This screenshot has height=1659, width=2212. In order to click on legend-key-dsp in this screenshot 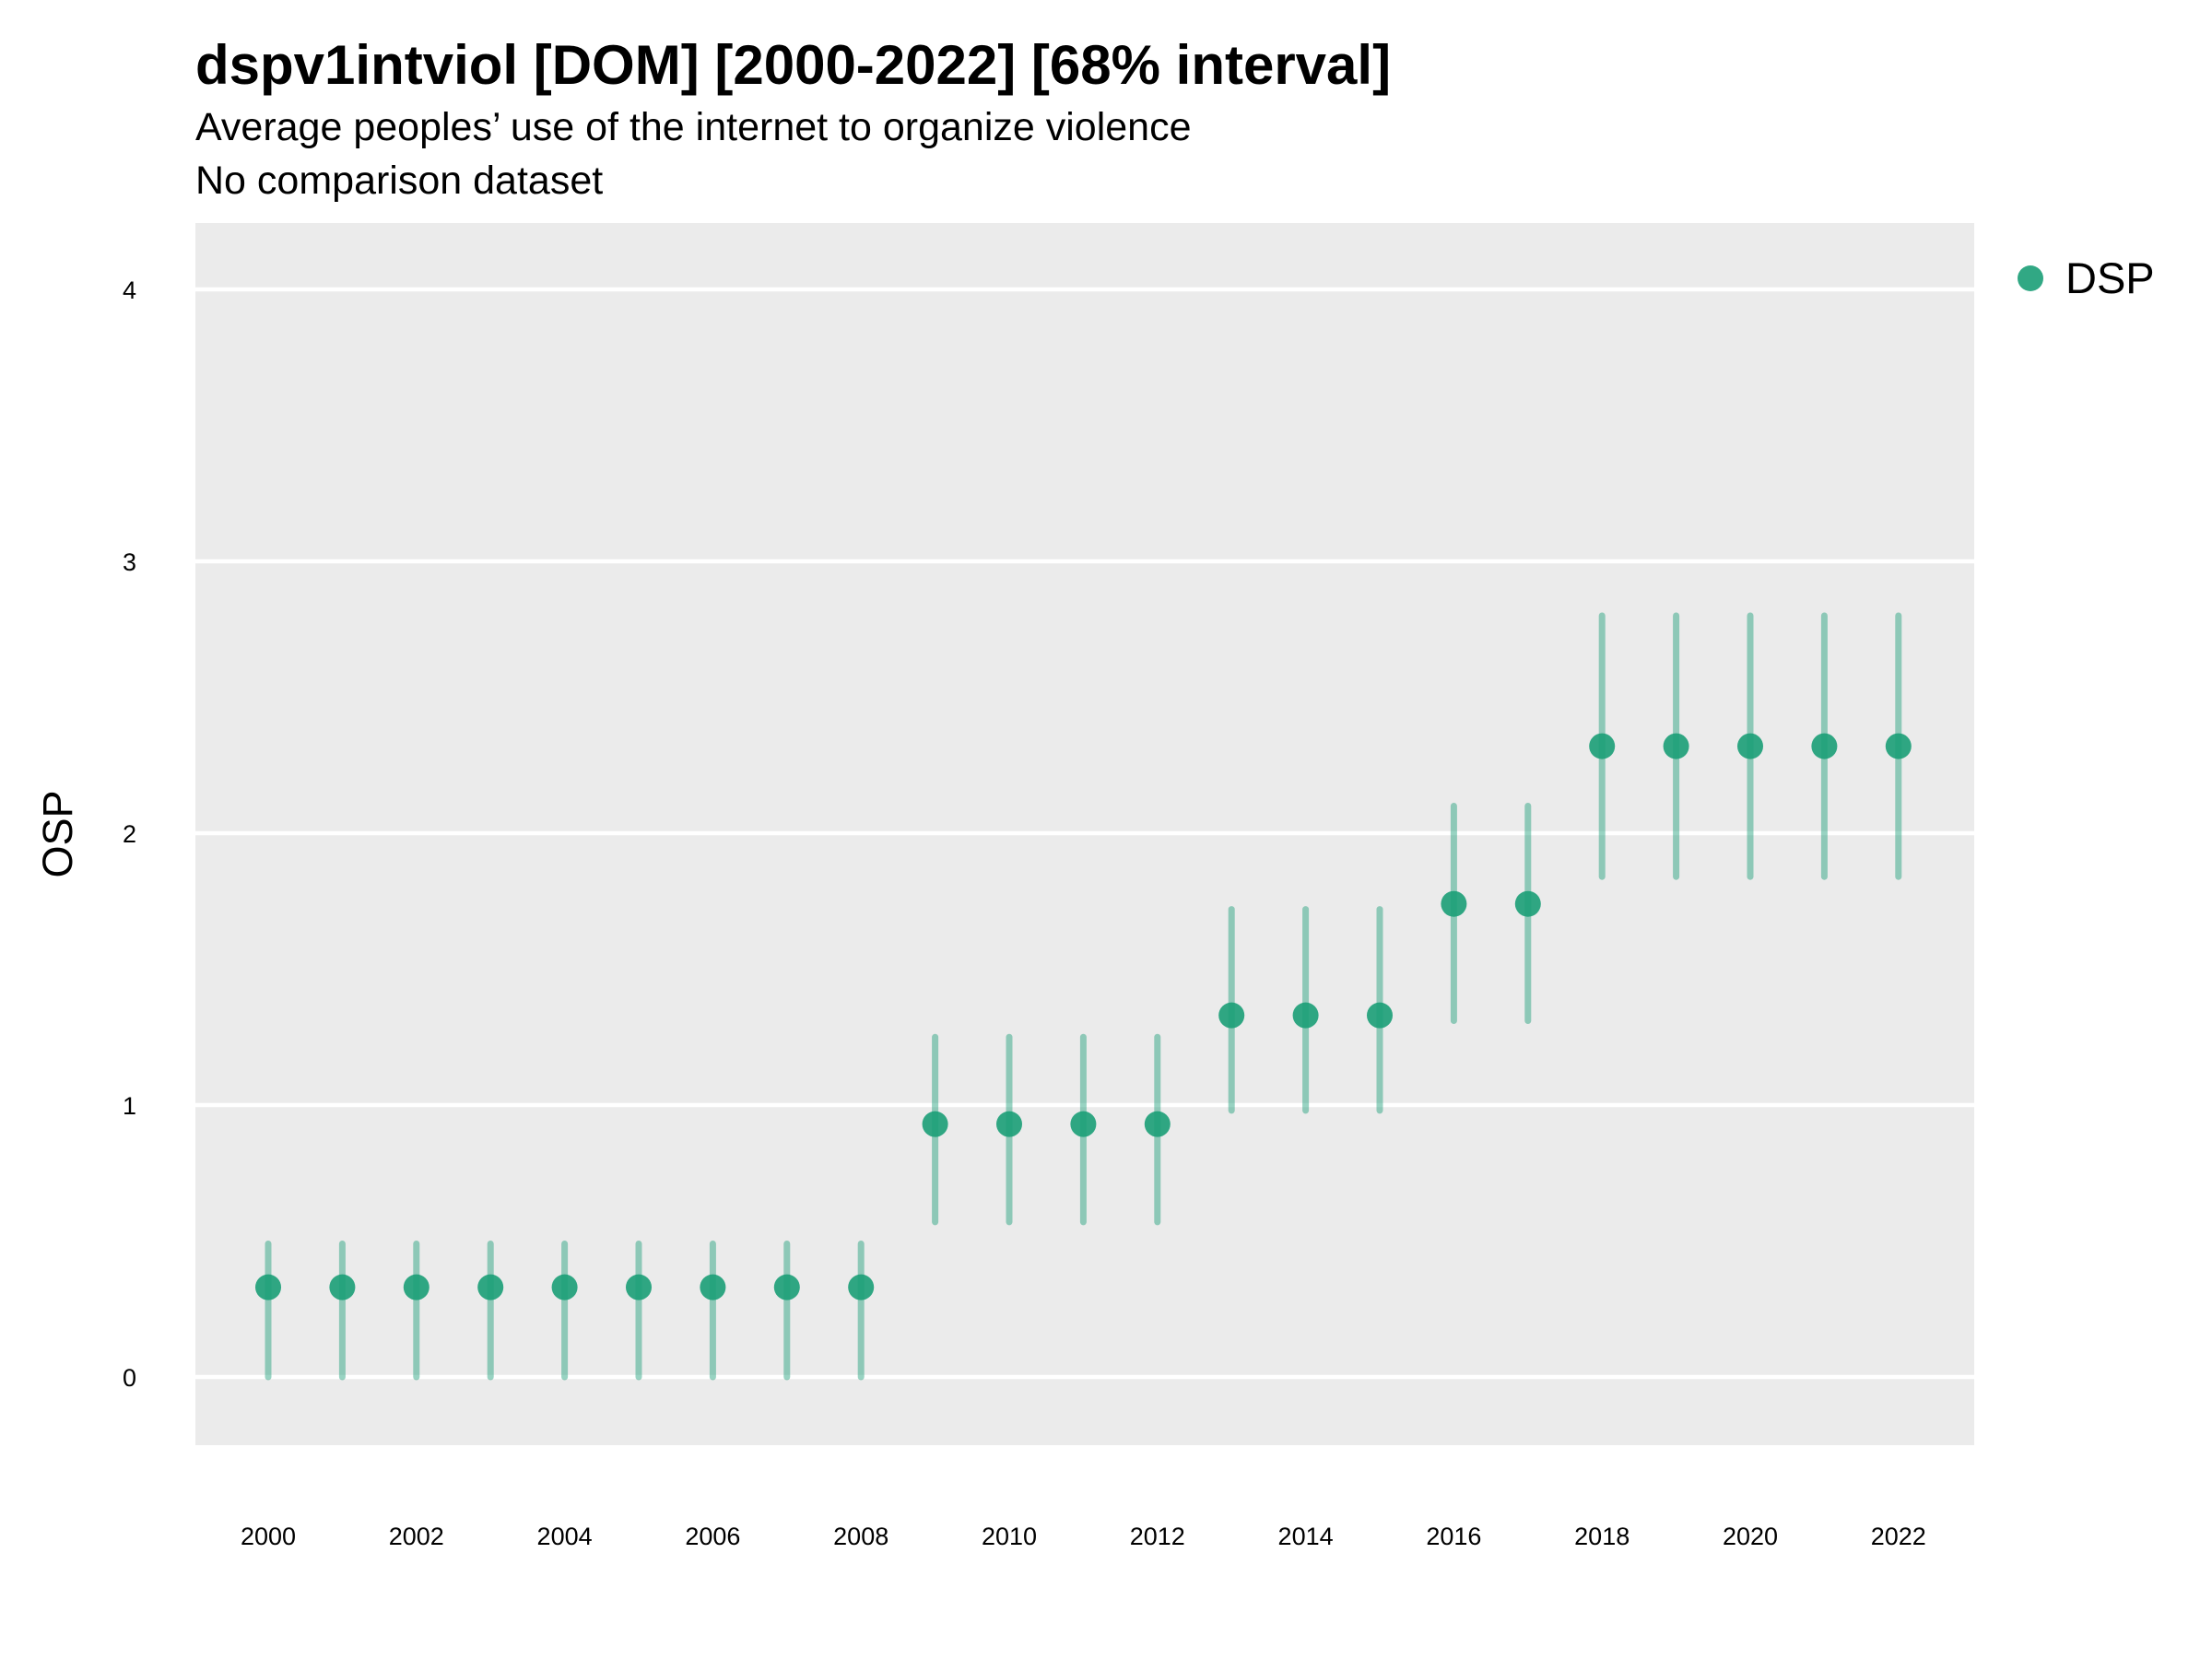, I will do `click(2030, 278)`.